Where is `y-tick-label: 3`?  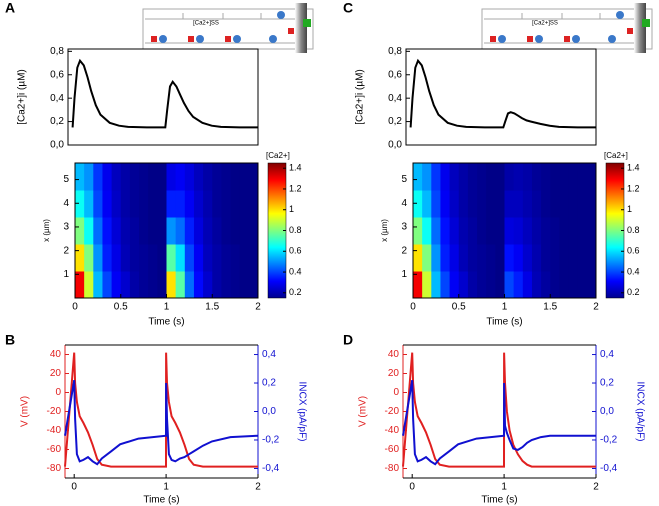 y-tick-label: 3 is located at coordinates (404, 227).